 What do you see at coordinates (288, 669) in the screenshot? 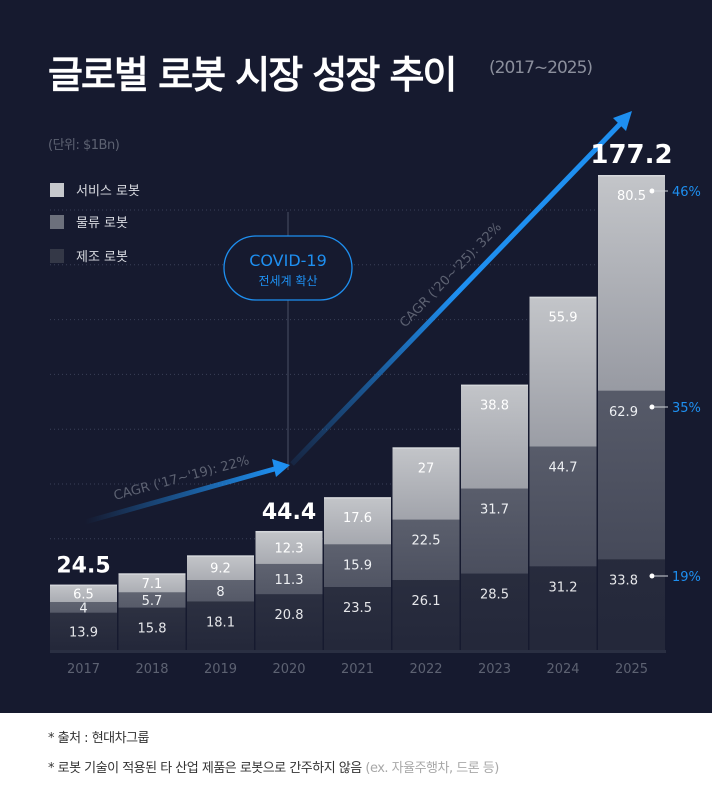
I see `x-tick-label: 2020` at bounding box center [288, 669].